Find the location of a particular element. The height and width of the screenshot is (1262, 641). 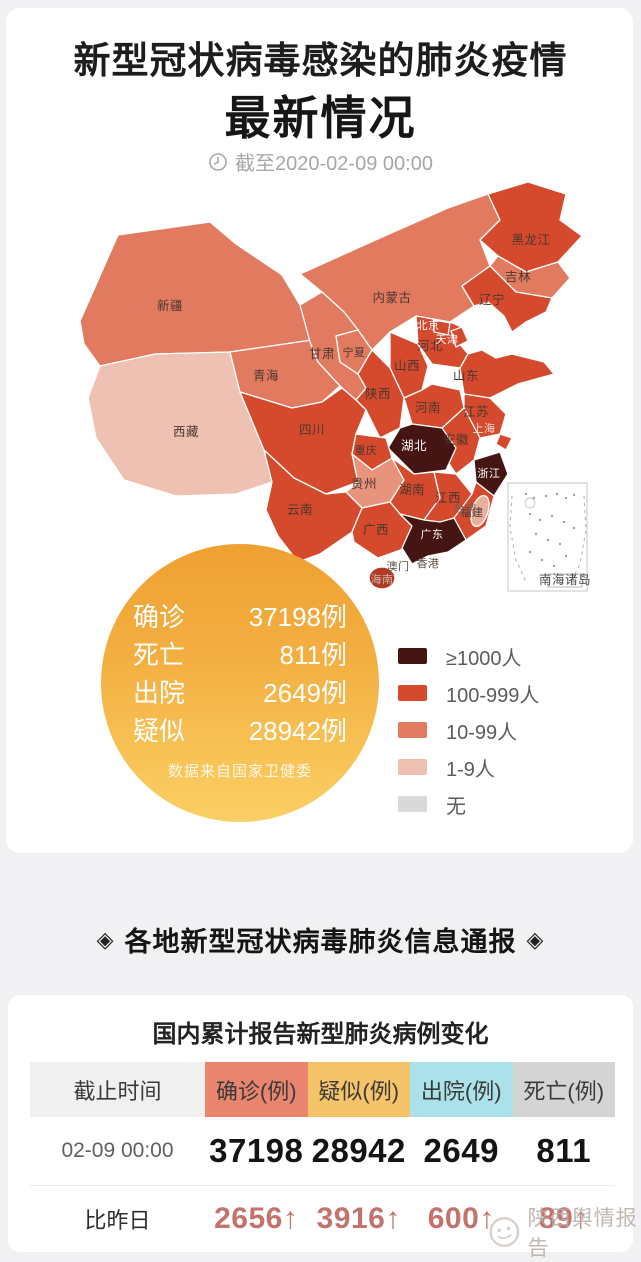

legend-item: 100-999人 is located at coordinates (468, 696).